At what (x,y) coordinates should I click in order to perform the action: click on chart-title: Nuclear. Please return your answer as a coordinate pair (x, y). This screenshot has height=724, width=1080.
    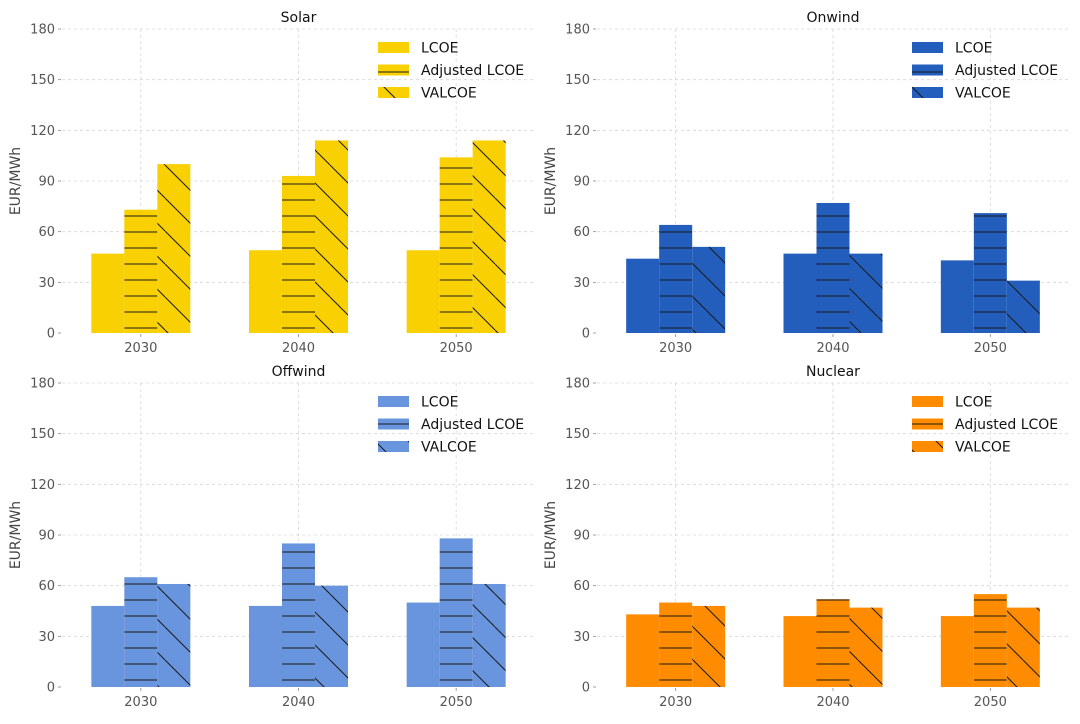
    Looking at the image, I should click on (833, 372).